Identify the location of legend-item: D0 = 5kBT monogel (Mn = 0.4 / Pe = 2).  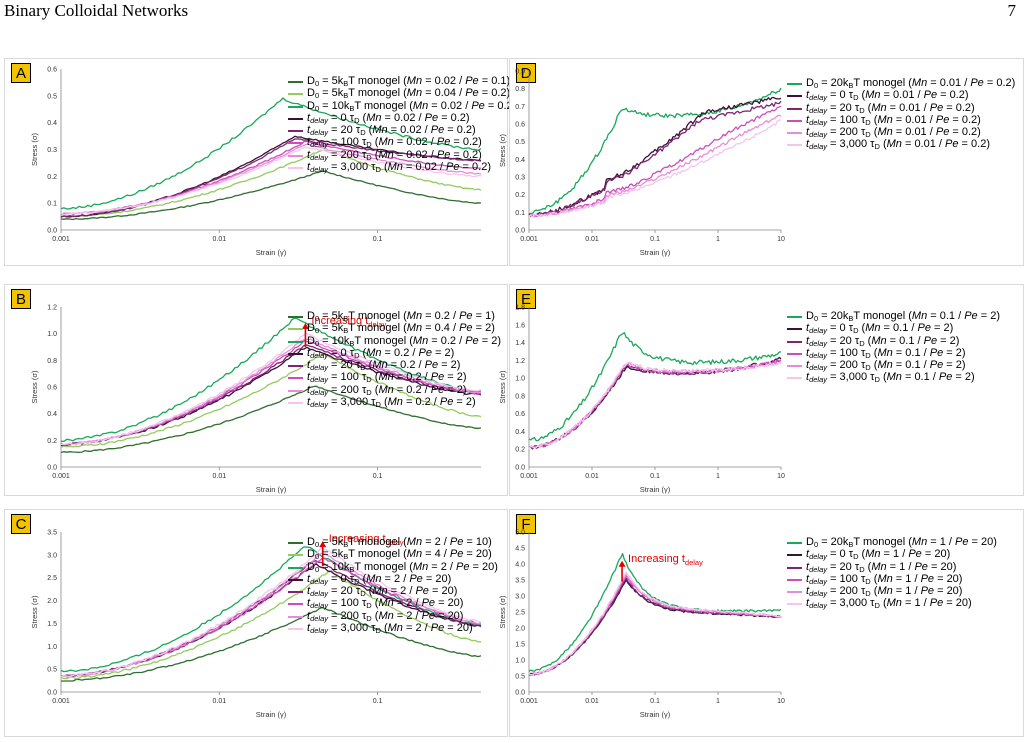
(394, 328).